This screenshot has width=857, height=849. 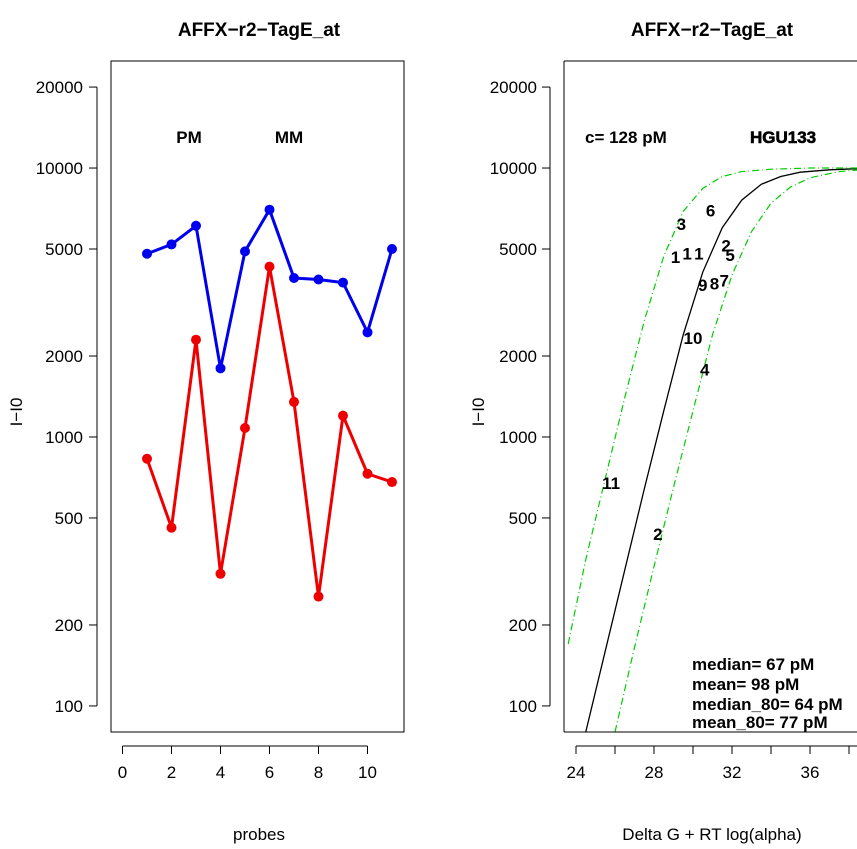 I want to click on left-y-tick-label: 10000, so click(x=59, y=168).